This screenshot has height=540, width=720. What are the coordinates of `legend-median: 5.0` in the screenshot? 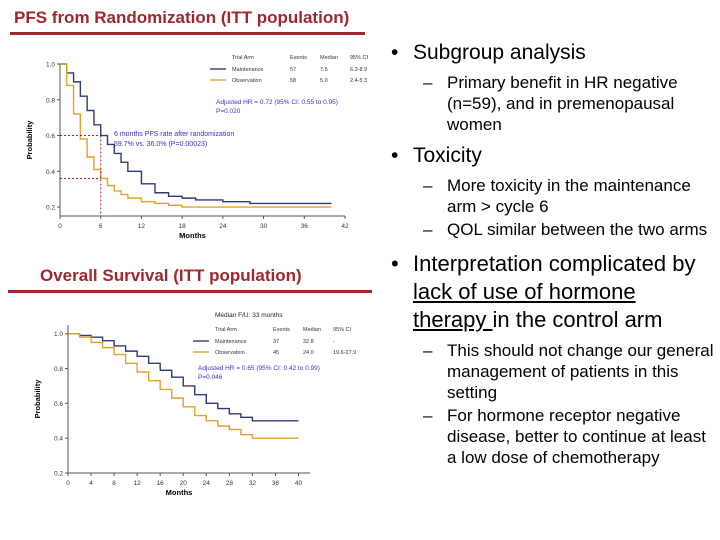 It's located at (324, 81).